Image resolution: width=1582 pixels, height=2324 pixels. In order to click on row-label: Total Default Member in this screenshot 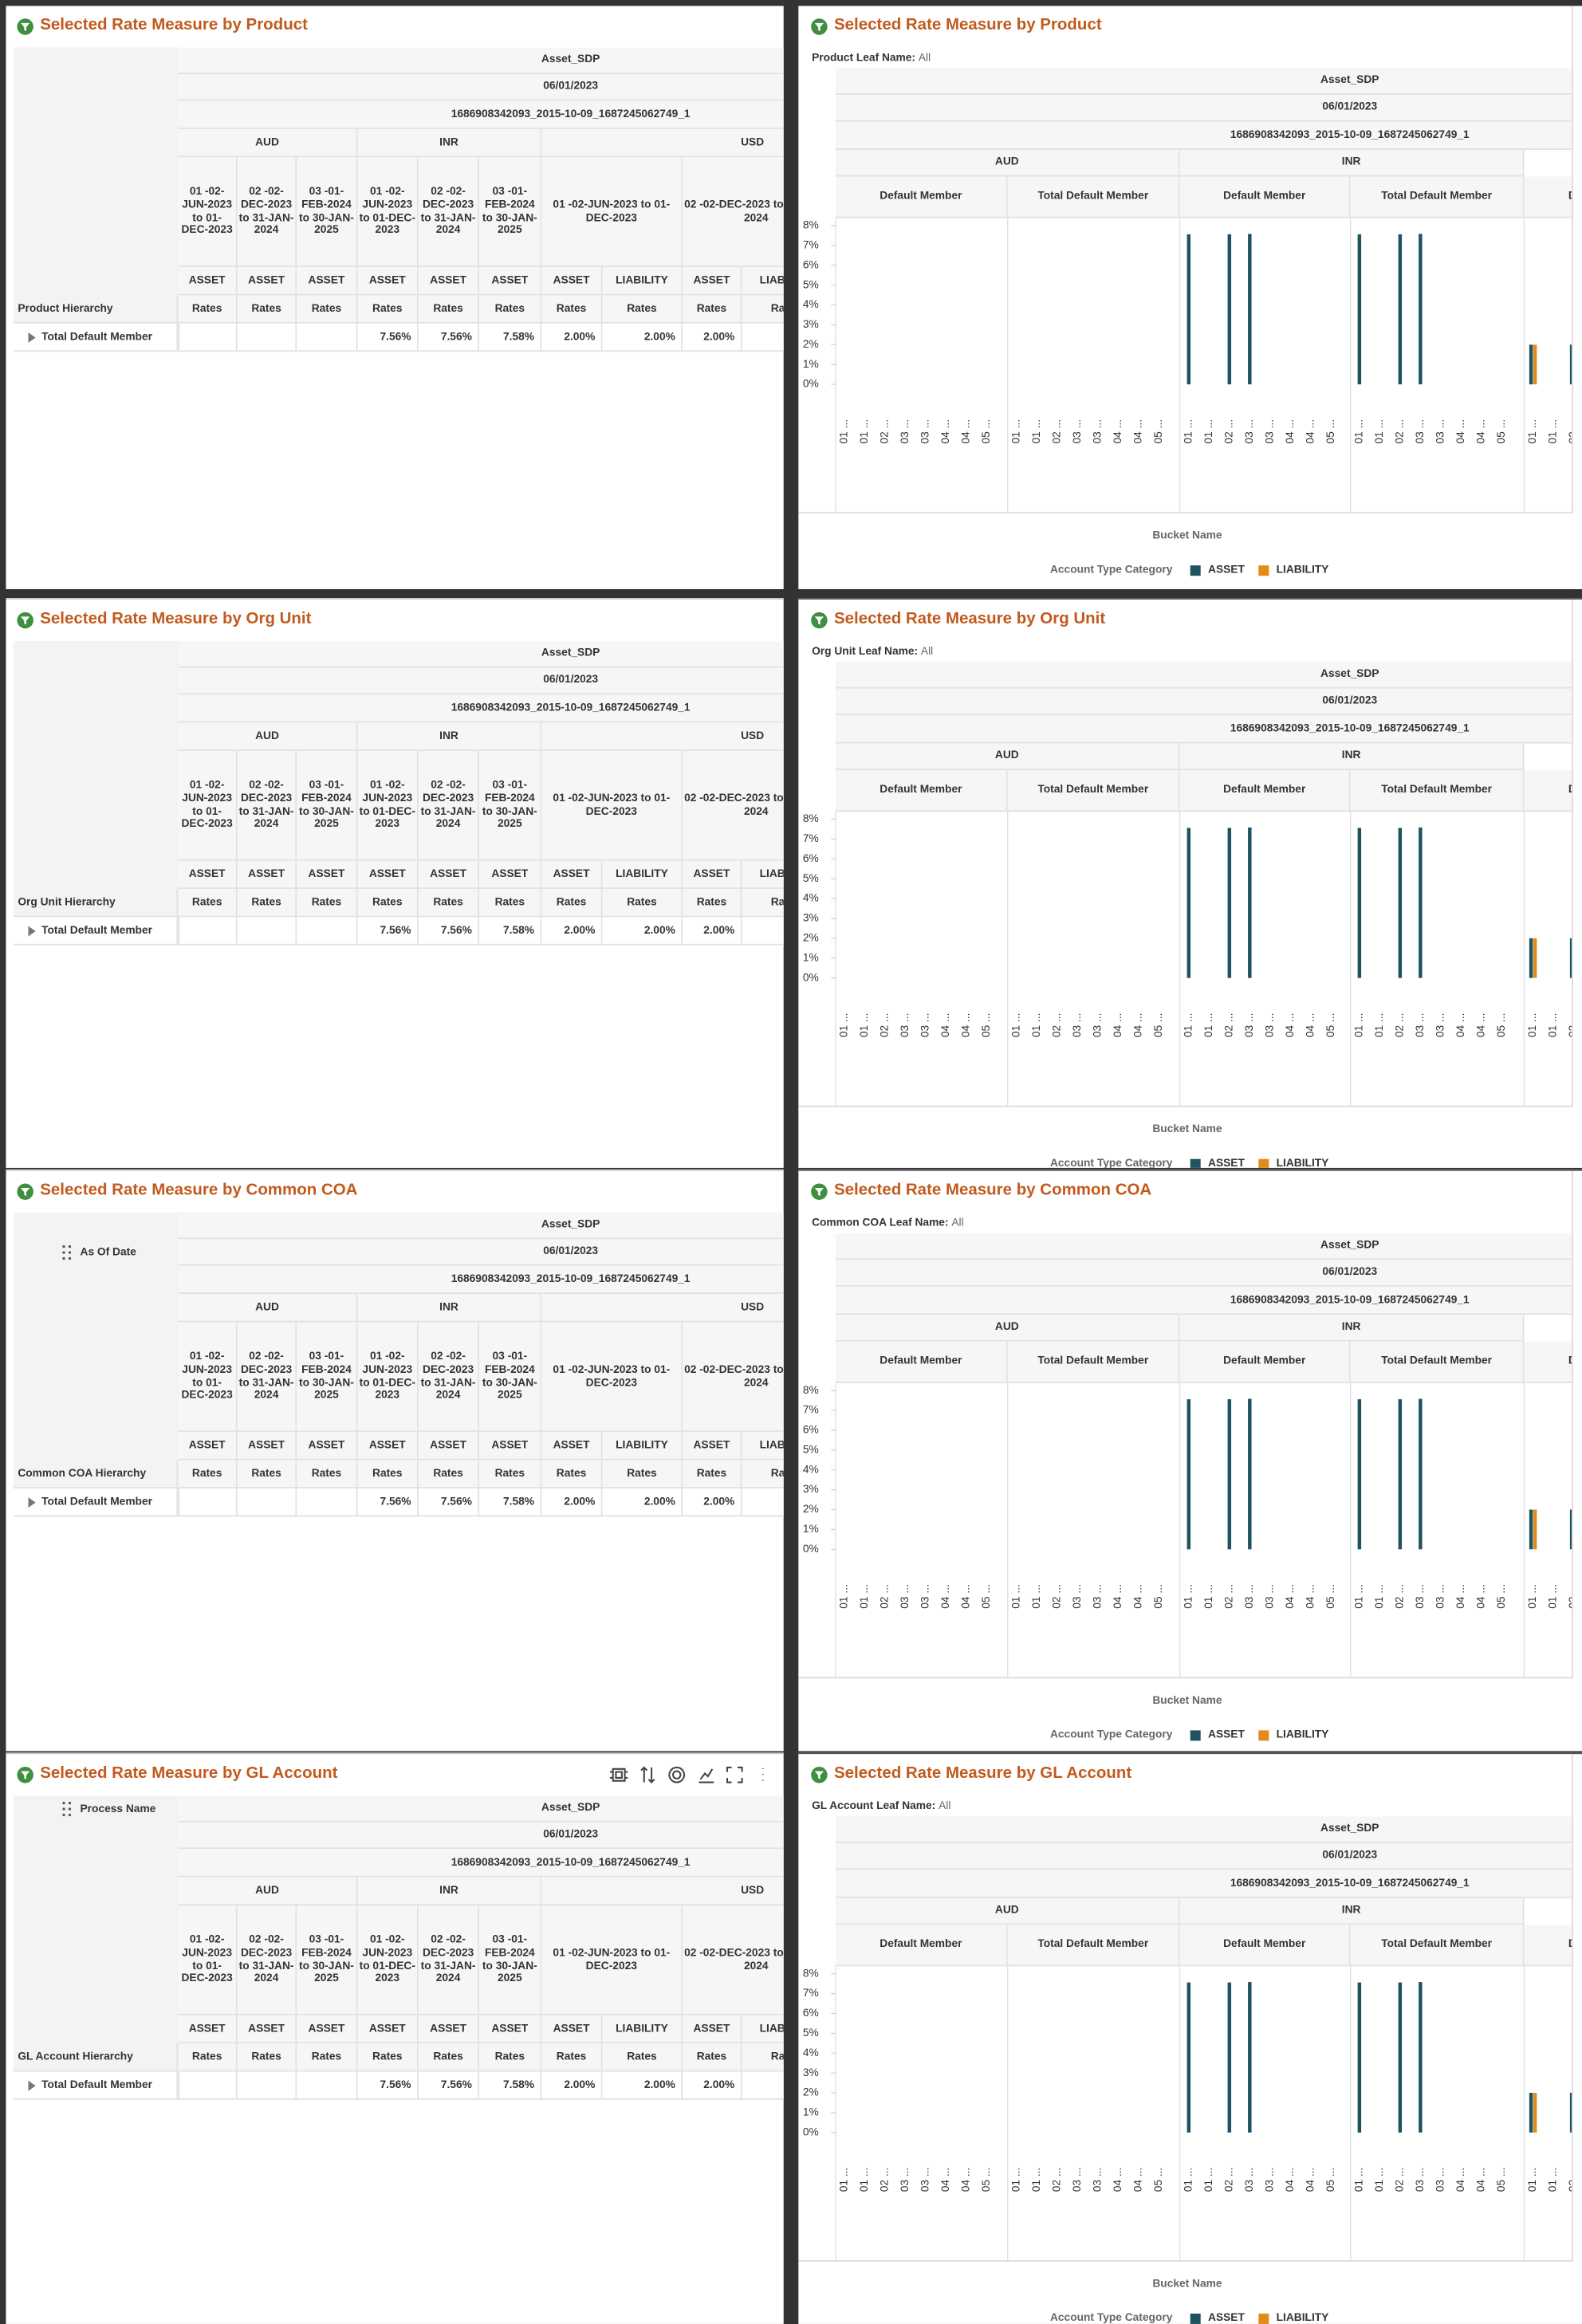, I will do `click(96, 1500)`.